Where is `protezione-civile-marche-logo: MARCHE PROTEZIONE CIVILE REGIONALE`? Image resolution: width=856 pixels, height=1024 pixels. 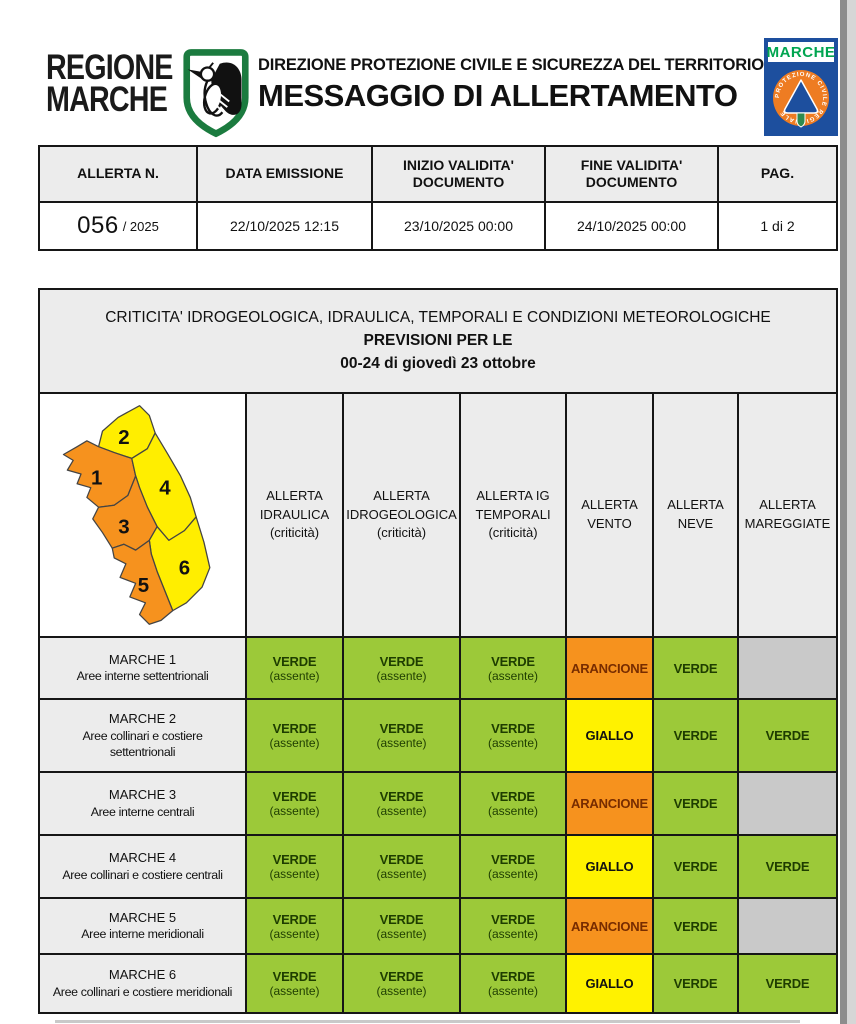
protezione-civile-marche-logo: MARCHE PROTEZIONE CIVILE REGIONALE is located at coordinates (801, 87).